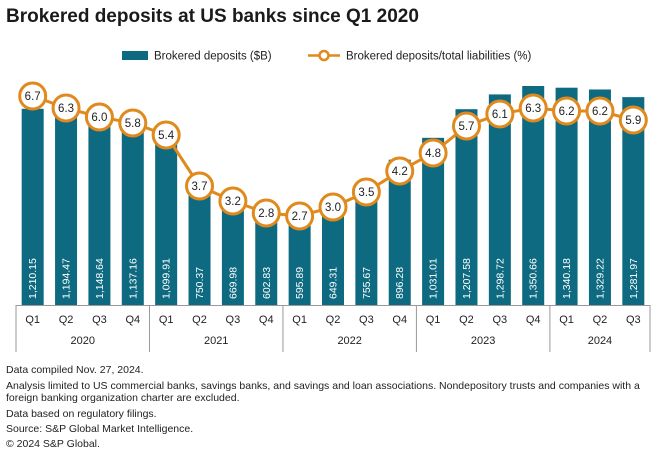 The height and width of the screenshot is (463, 660). I want to click on year-label: 2024, so click(600, 341).